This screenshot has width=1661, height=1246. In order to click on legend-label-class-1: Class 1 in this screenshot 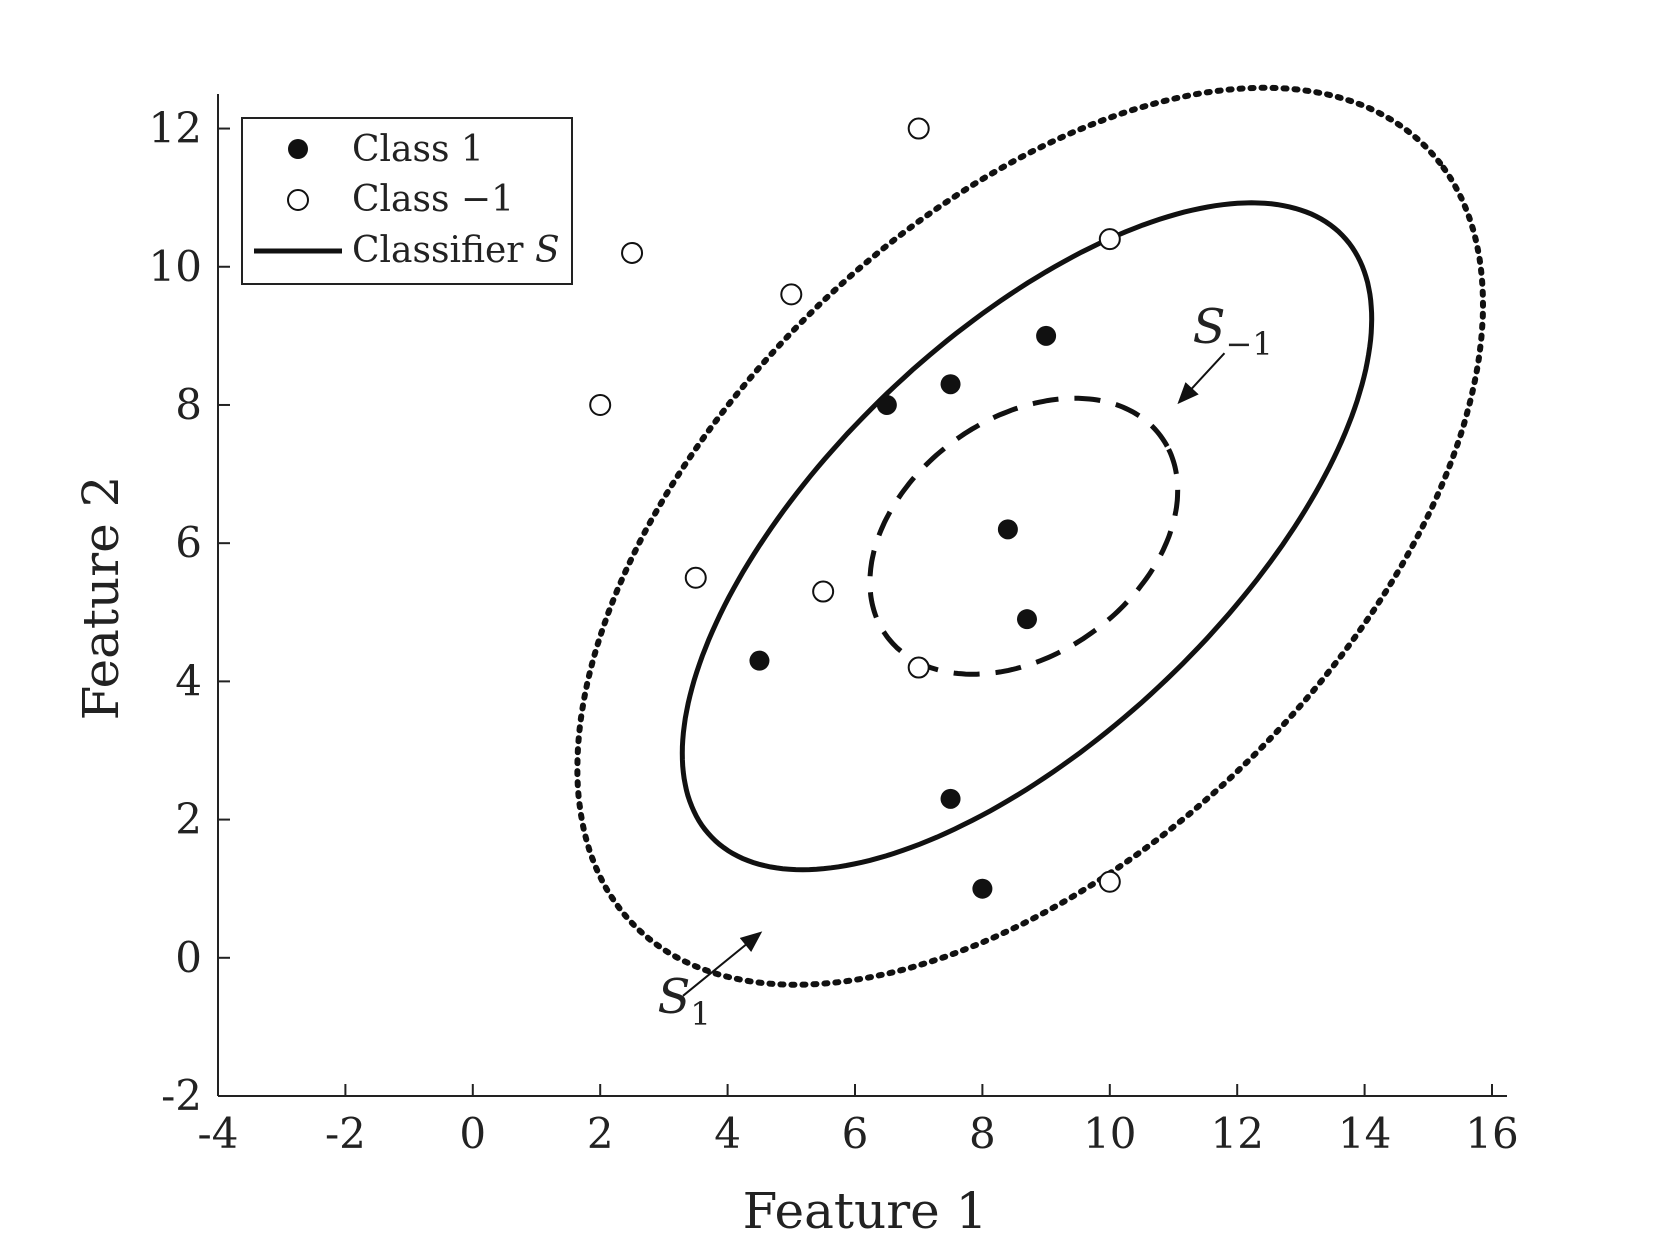, I will do `click(418, 149)`.